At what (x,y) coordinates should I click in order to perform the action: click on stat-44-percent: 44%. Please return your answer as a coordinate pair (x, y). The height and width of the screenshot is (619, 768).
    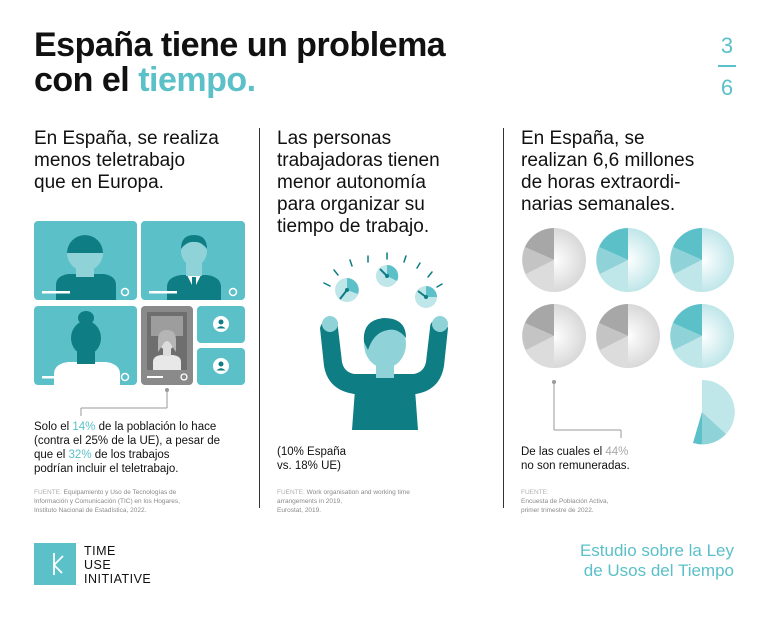
    Looking at the image, I should click on (617, 452).